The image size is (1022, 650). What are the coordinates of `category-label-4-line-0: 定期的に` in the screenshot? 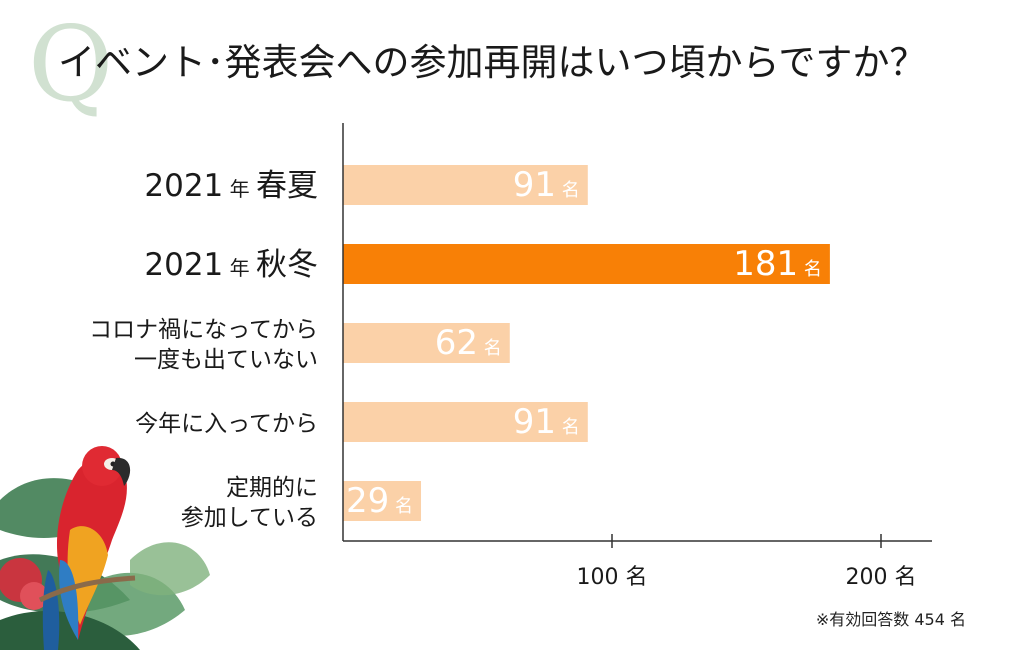 It's located at (272, 488).